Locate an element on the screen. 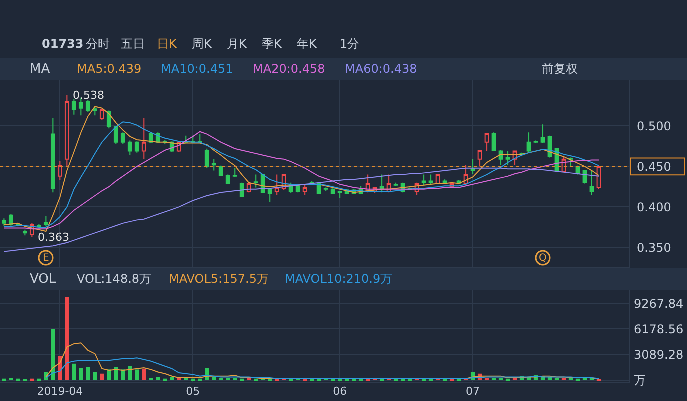  x-tick-label: 06 is located at coordinates (340, 391).